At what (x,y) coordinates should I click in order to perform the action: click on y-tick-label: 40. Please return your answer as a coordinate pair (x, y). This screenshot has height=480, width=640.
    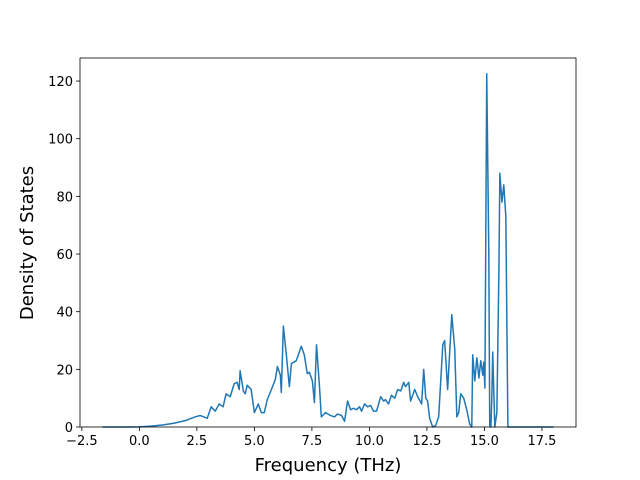
    Looking at the image, I should click on (64, 313).